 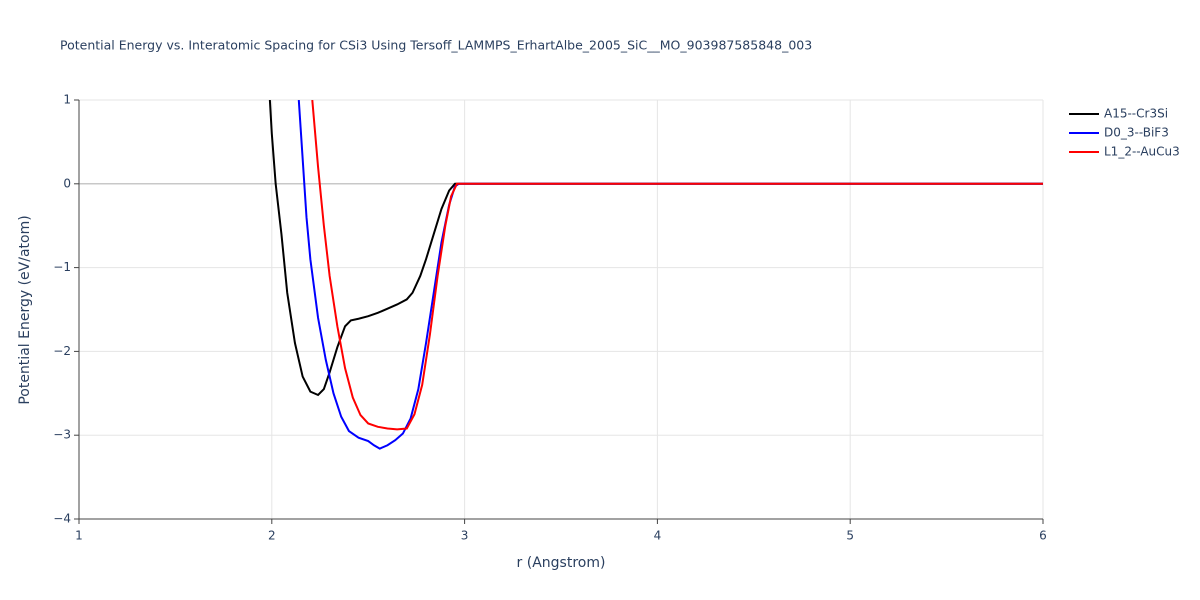 What do you see at coordinates (67, 183) in the screenshot?
I see `y-tick-label: 0` at bounding box center [67, 183].